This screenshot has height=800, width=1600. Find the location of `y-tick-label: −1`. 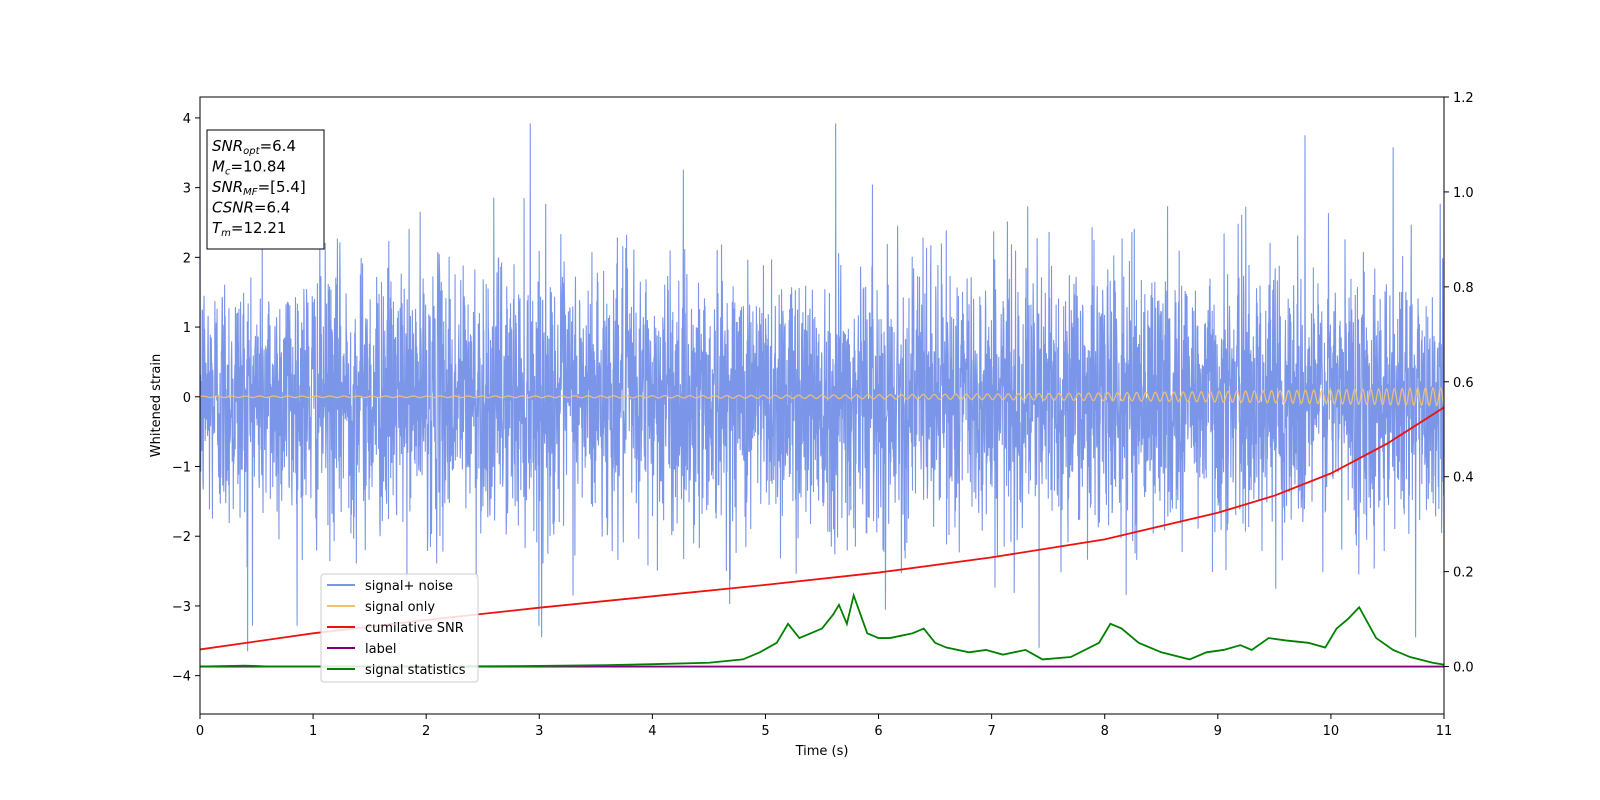

y-tick-label: −1 is located at coordinates (181, 468).